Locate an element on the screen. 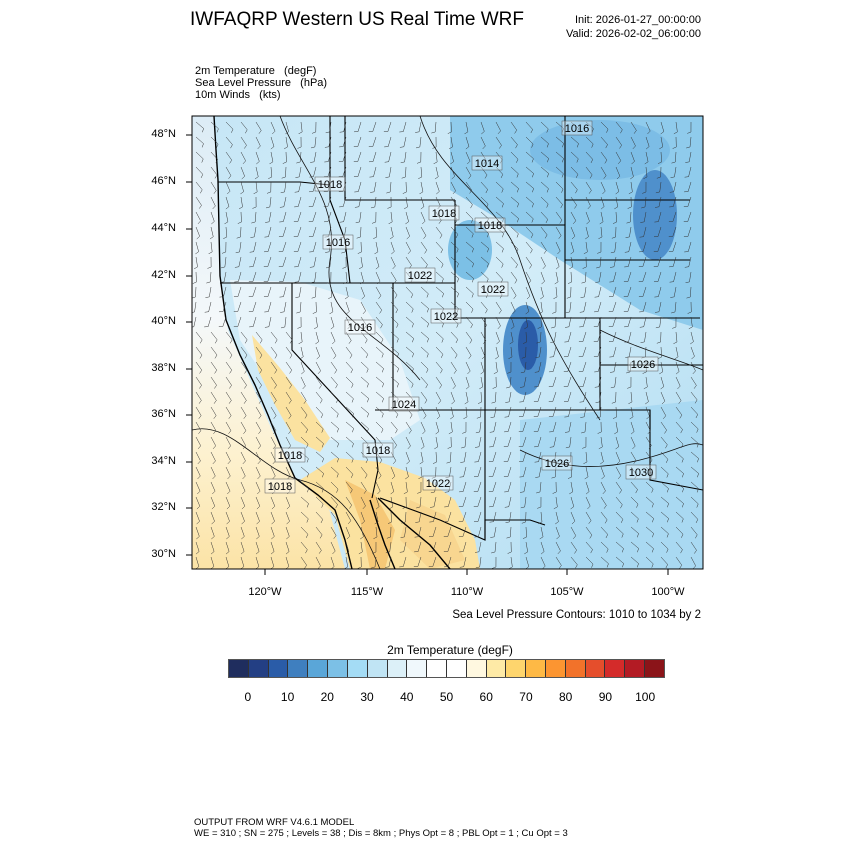  field-temperature: 2m Temperature (degF) is located at coordinates (256, 71).